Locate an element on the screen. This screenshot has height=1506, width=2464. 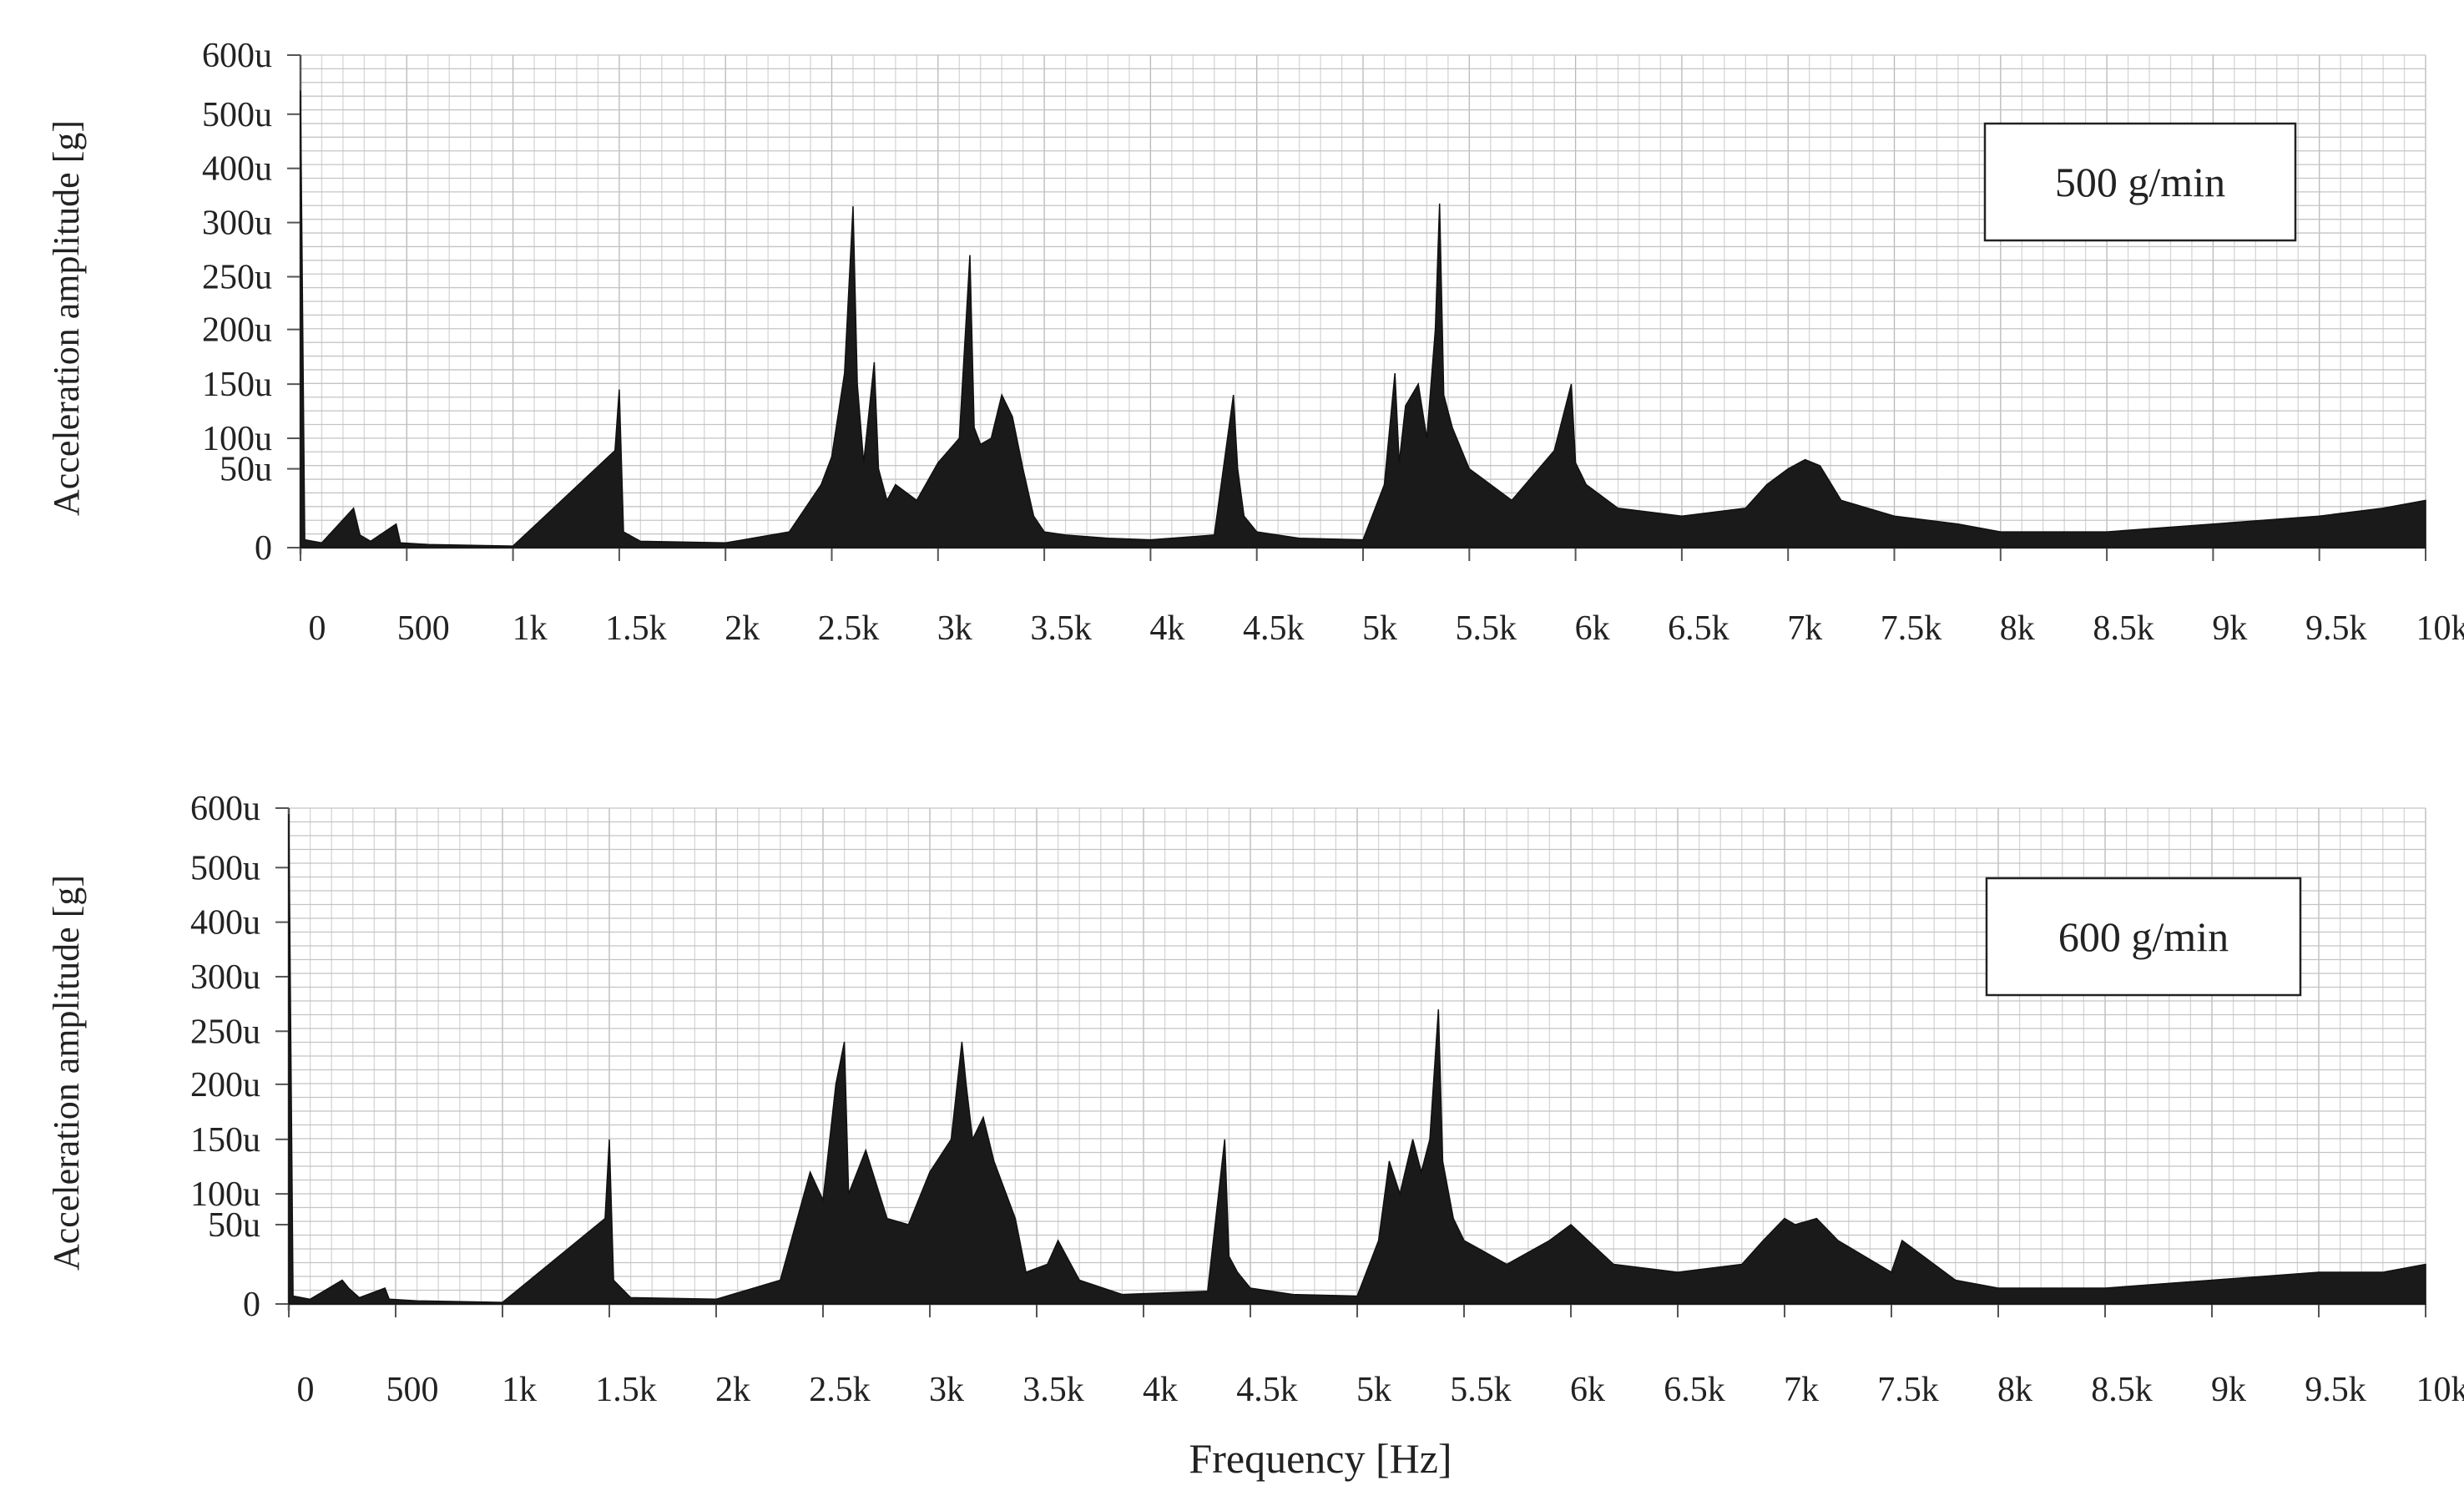
annotation-label: 600 g/min is located at coordinates (2143, 937).